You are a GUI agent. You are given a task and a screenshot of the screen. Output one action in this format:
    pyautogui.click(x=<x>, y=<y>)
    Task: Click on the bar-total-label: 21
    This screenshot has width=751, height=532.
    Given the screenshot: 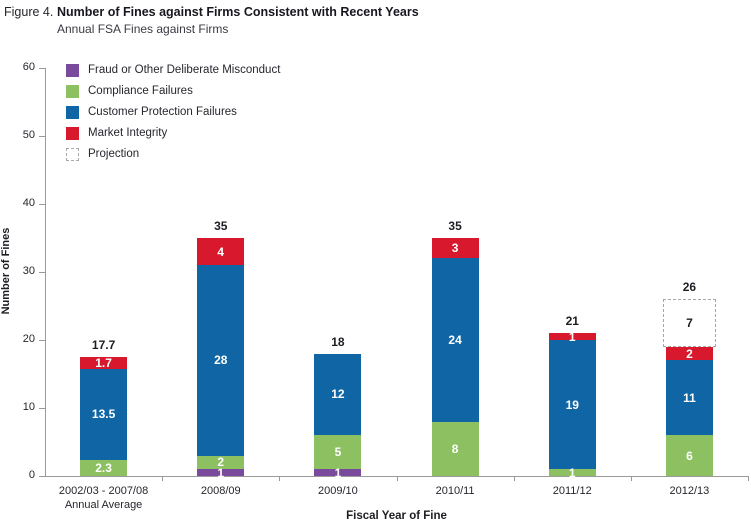 What is the action you would take?
    pyautogui.click(x=572, y=321)
    